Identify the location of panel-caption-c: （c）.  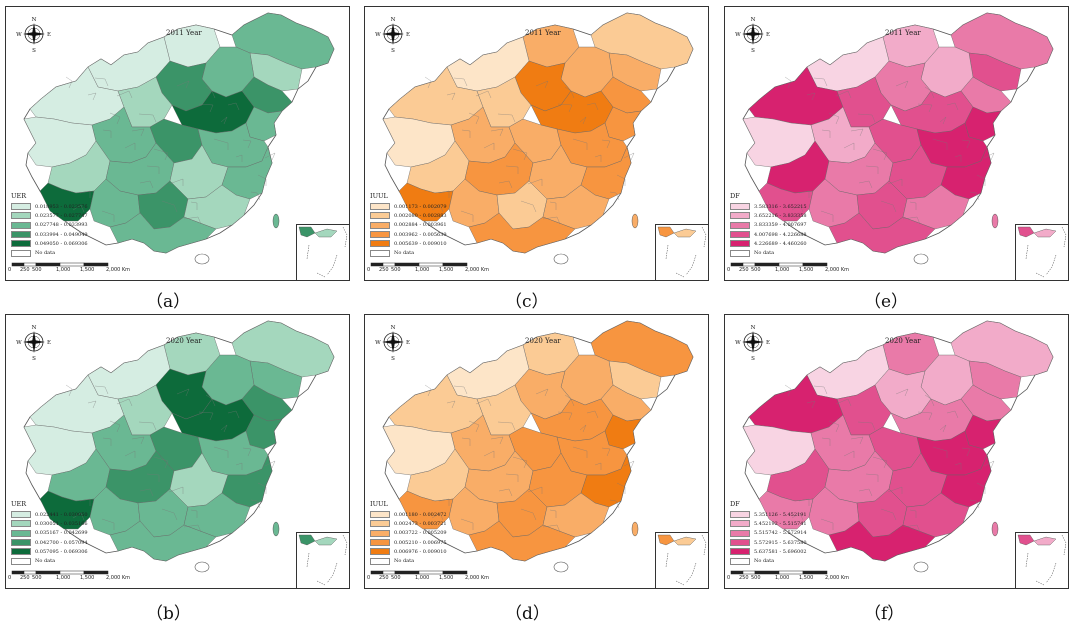
(527, 302).